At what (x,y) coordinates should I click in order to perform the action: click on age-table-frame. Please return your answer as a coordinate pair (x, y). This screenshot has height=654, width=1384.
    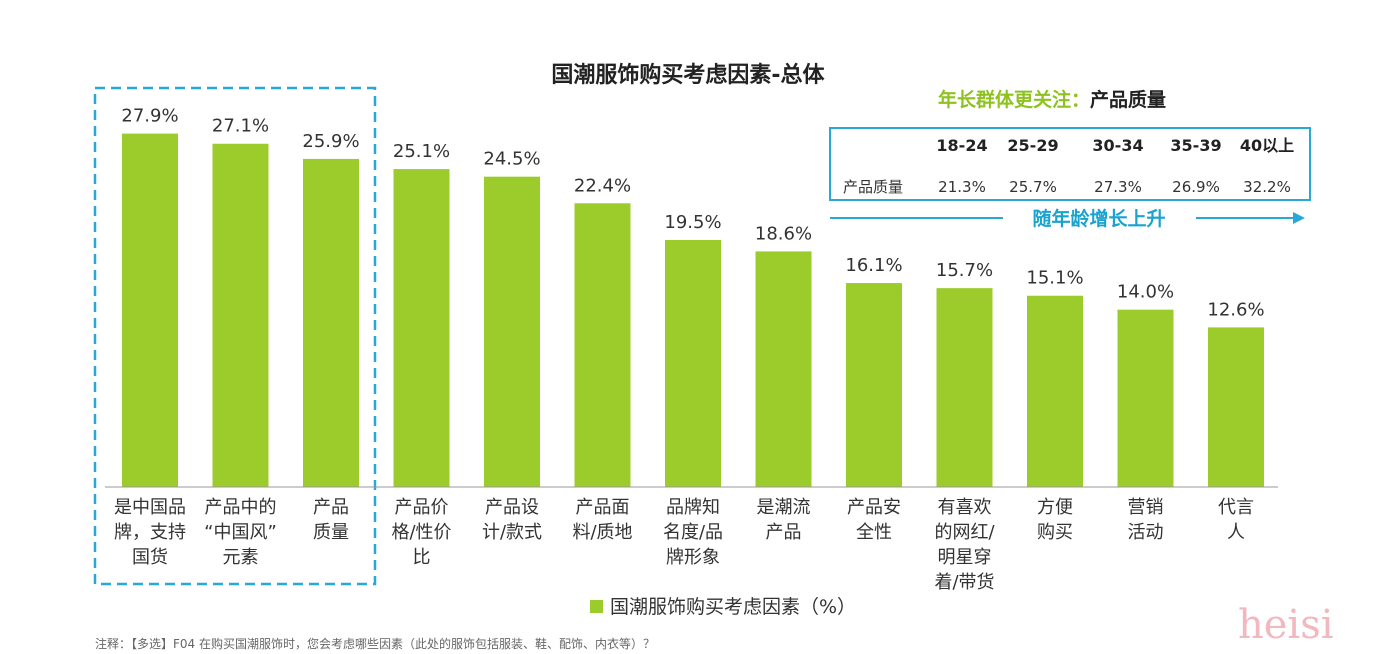
    Looking at the image, I should click on (1070, 164).